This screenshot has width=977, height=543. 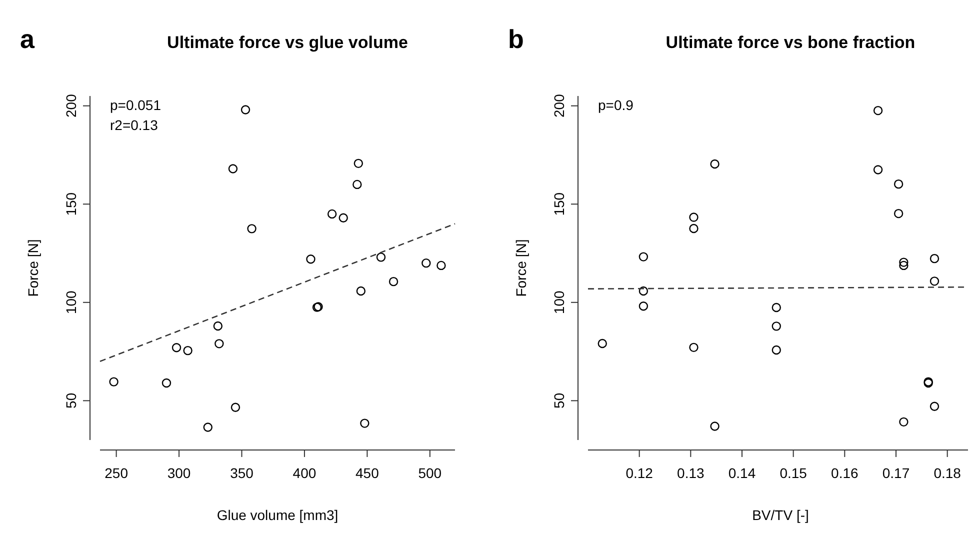 I want to click on annotation: p=0.9, so click(x=616, y=105).